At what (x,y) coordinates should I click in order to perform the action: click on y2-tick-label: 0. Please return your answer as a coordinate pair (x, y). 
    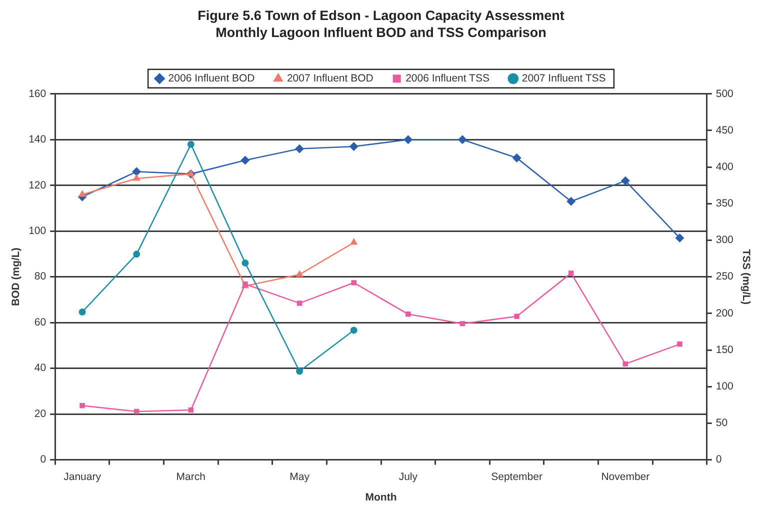
    Looking at the image, I should click on (719, 460).